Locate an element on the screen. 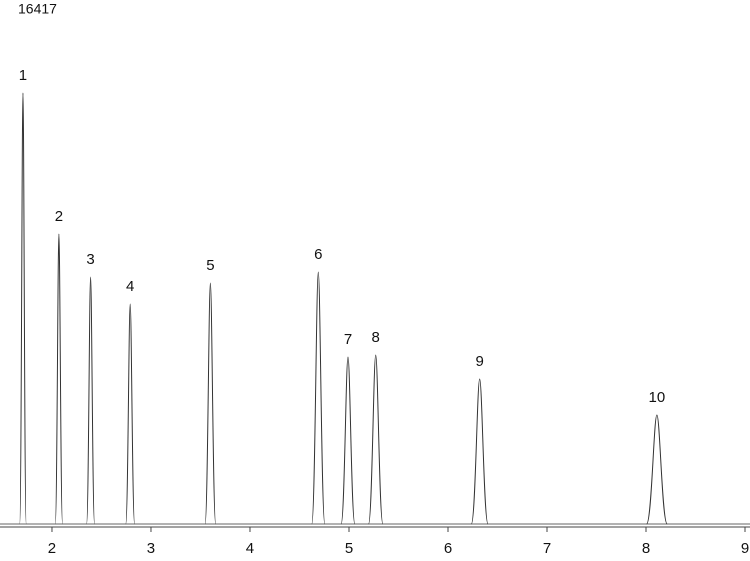 Image resolution: width=750 pixels, height=561 pixels. x-tick-label: 2 is located at coordinates (52, 548).